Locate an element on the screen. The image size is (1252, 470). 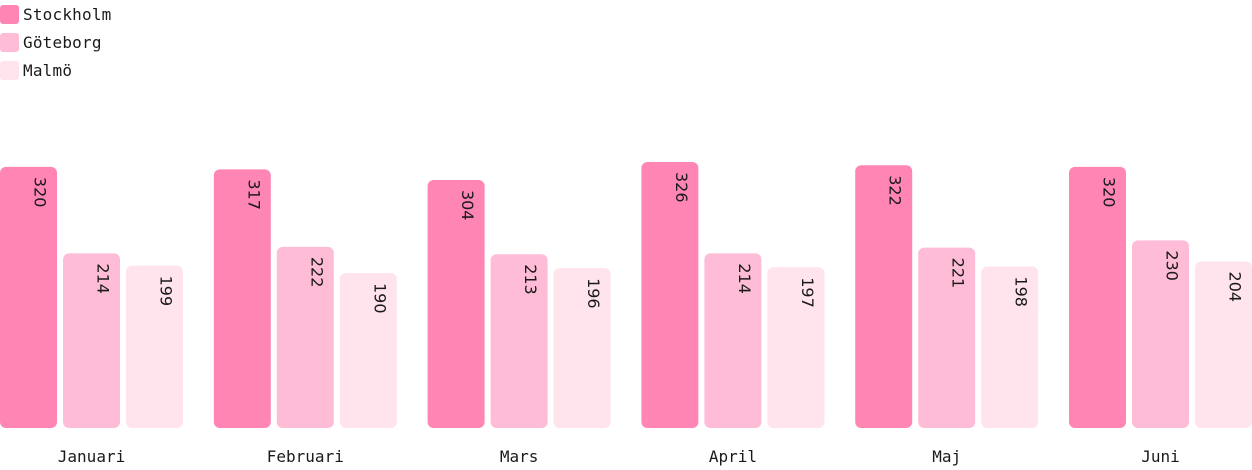
legend: Stockholm Göteborg Malmö is located at coordinates (56, 42).